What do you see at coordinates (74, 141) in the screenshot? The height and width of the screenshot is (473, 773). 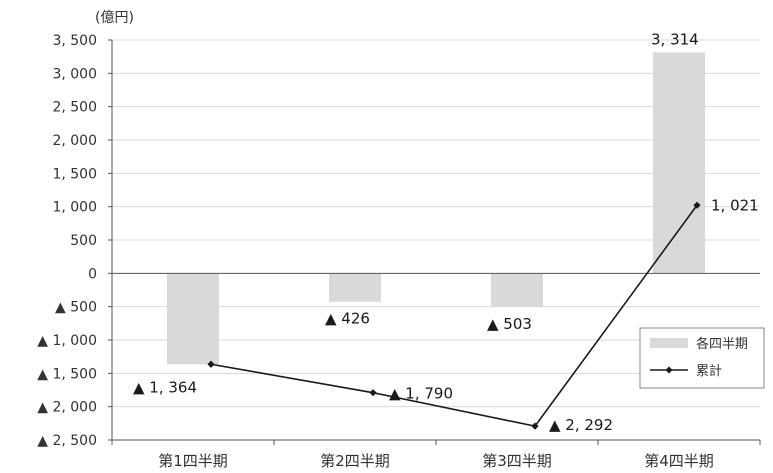 I see `y-tick-label: 2, 000` at bounding box center [74, 141].